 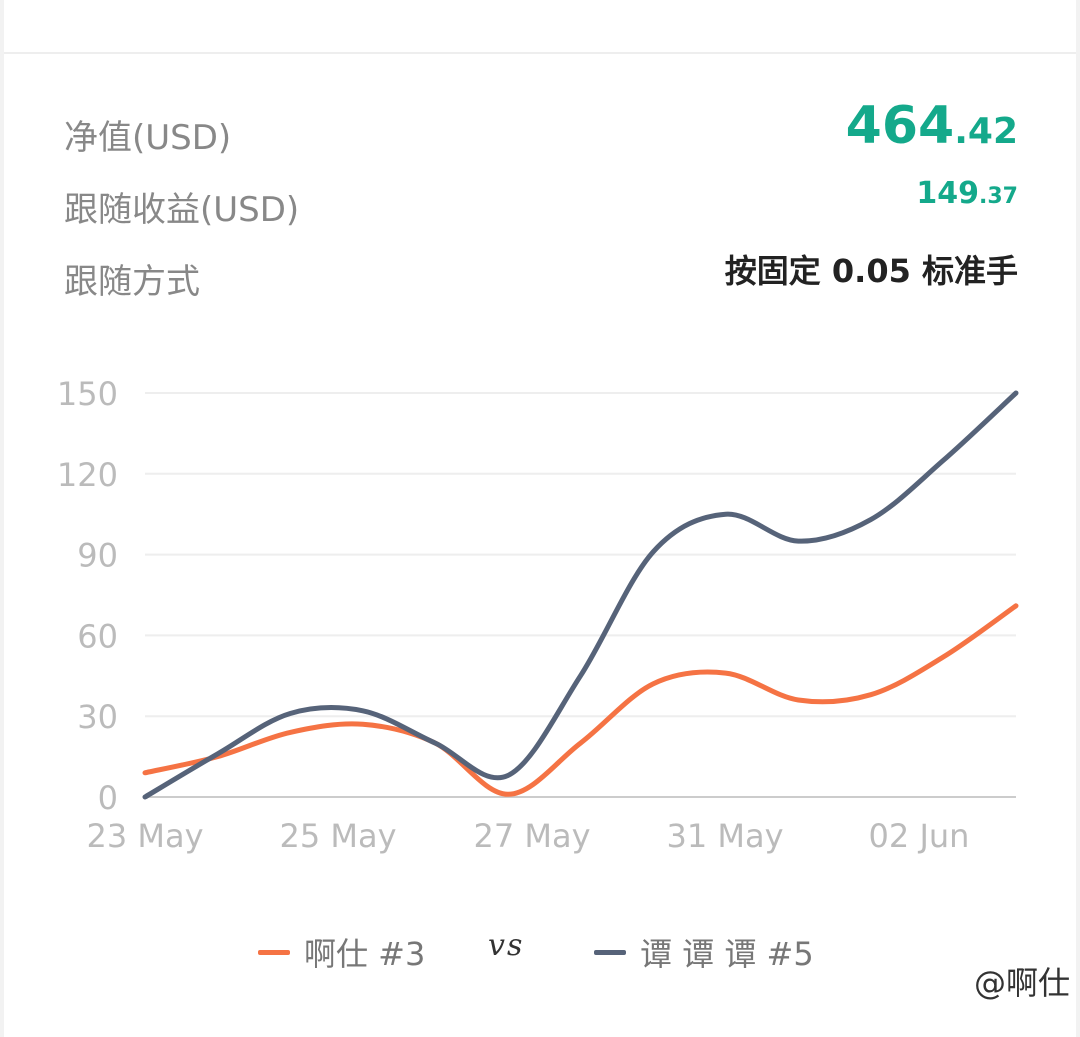 What do you see at coordinates (871, 271) in the screenshot?
I see `follow-mode-value: 按固定 0.05 标准手` at bounding box center [871, 271].